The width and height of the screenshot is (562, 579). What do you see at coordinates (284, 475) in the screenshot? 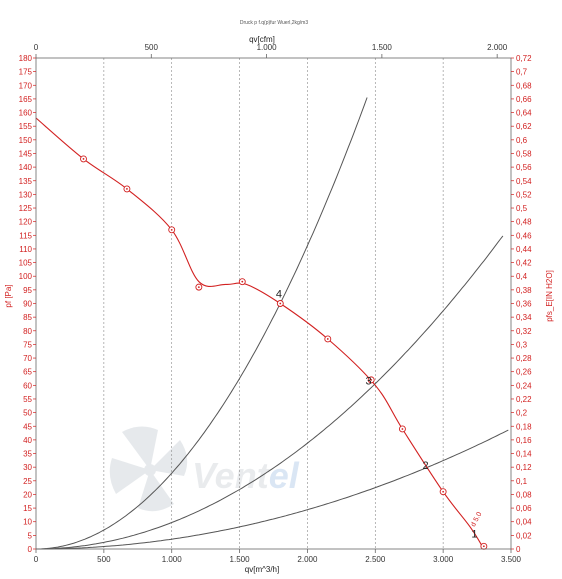
I see `watermark-text-accent: el` at bounding box center [284, 475].